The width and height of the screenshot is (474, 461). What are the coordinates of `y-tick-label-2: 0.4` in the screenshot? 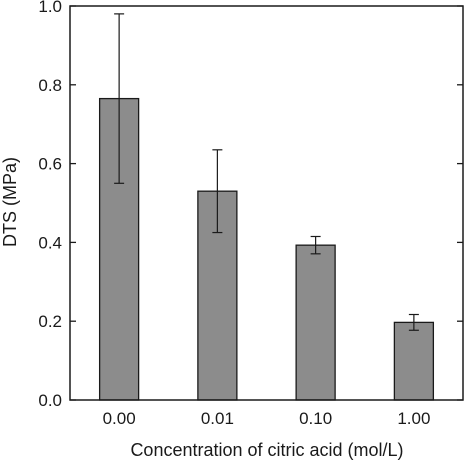 It's located at (50, 242).